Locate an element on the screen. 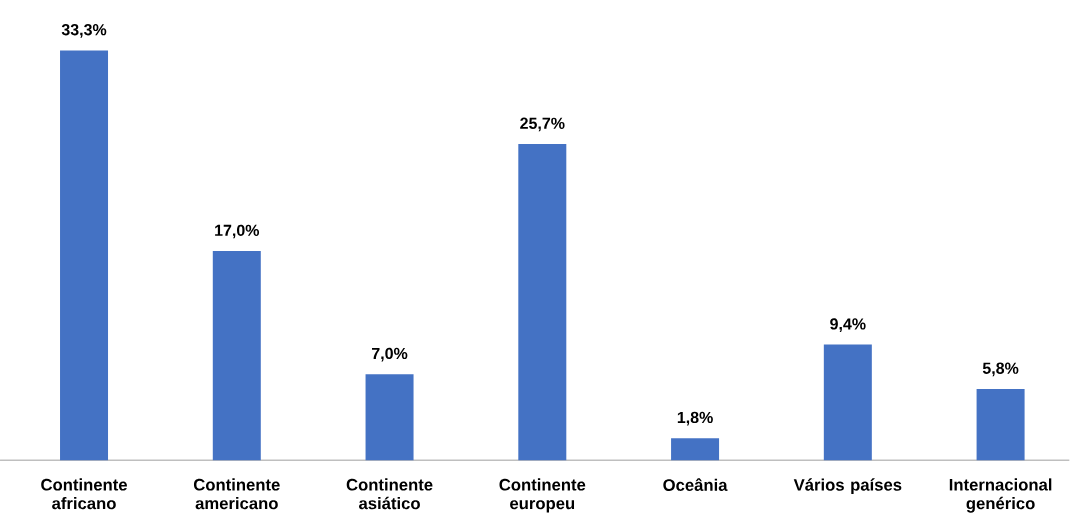  data-label: 17,0% is located at coordinates (237, 231).